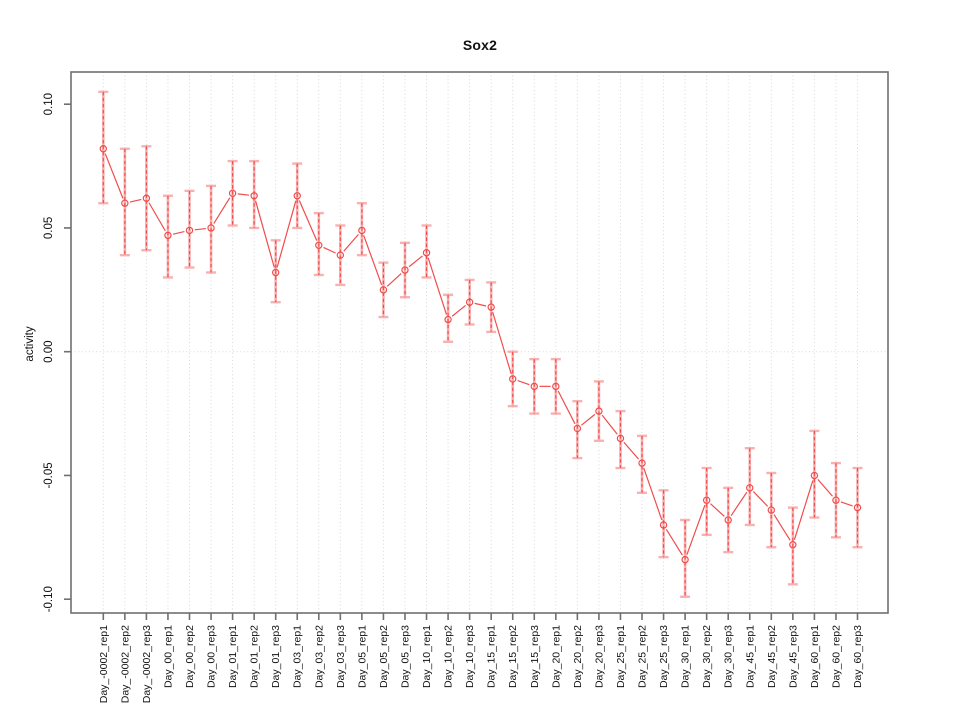 The image size is (960, 720). I want to click on x-tick-label: Day_25_rep1, so click(621, 656).